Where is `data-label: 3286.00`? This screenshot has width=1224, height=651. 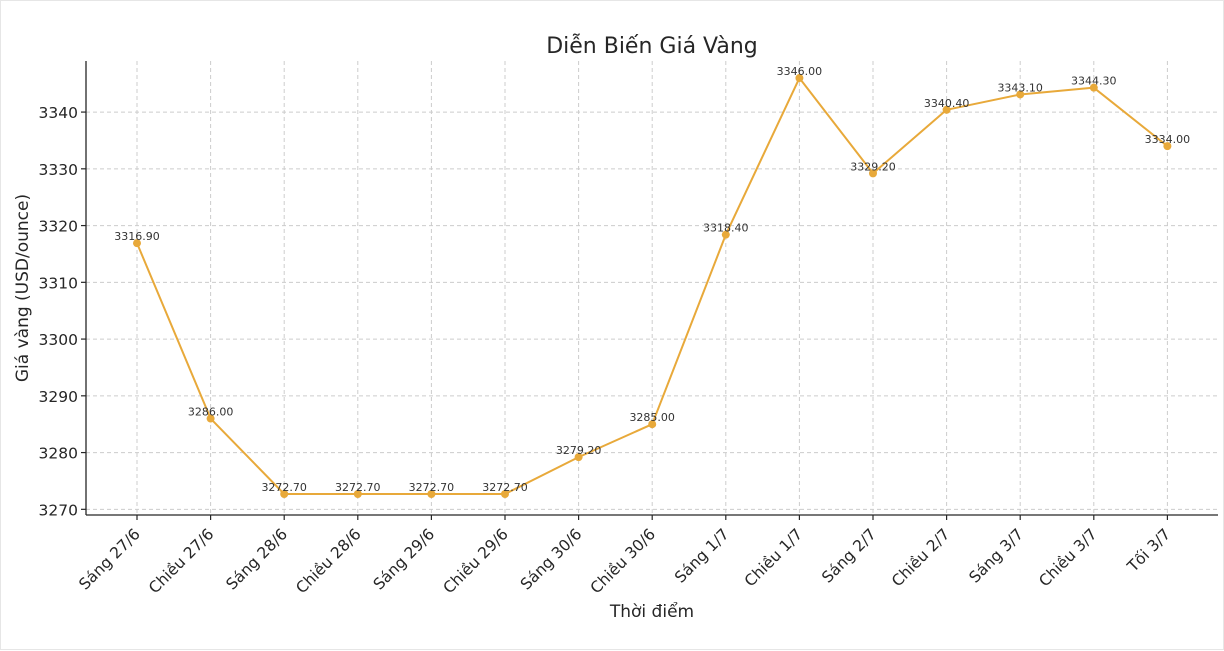 data-label: 3286.00 is located at coordinates (211, 412).